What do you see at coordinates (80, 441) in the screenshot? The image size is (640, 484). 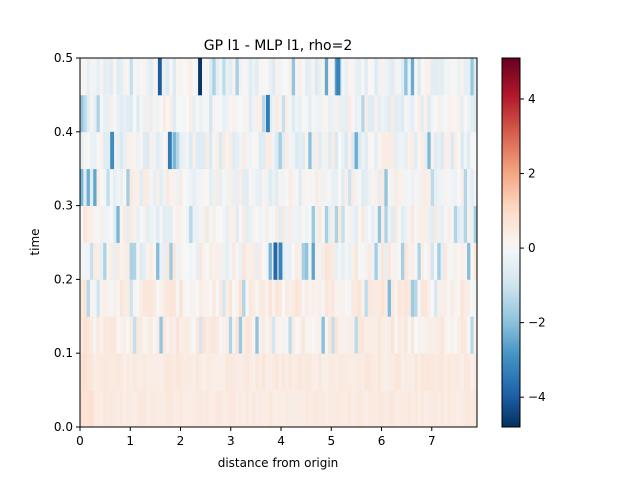 I see `x-tick-label: 0` at bounding box center [80, 441].